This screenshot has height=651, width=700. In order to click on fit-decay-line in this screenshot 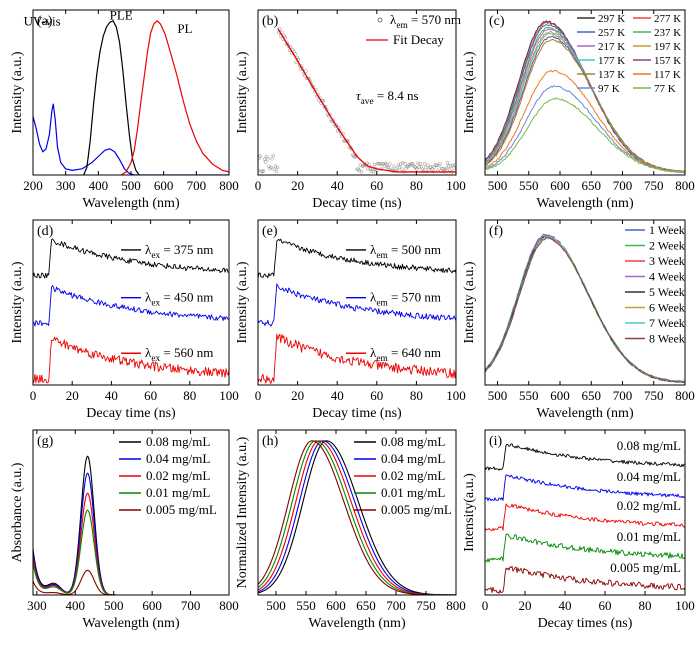, I will do `click(366, 100)`.